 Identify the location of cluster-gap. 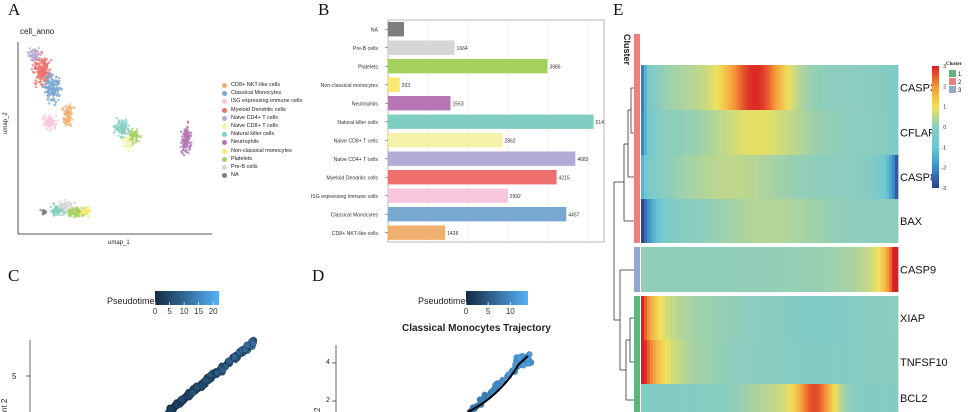
(769, 245).